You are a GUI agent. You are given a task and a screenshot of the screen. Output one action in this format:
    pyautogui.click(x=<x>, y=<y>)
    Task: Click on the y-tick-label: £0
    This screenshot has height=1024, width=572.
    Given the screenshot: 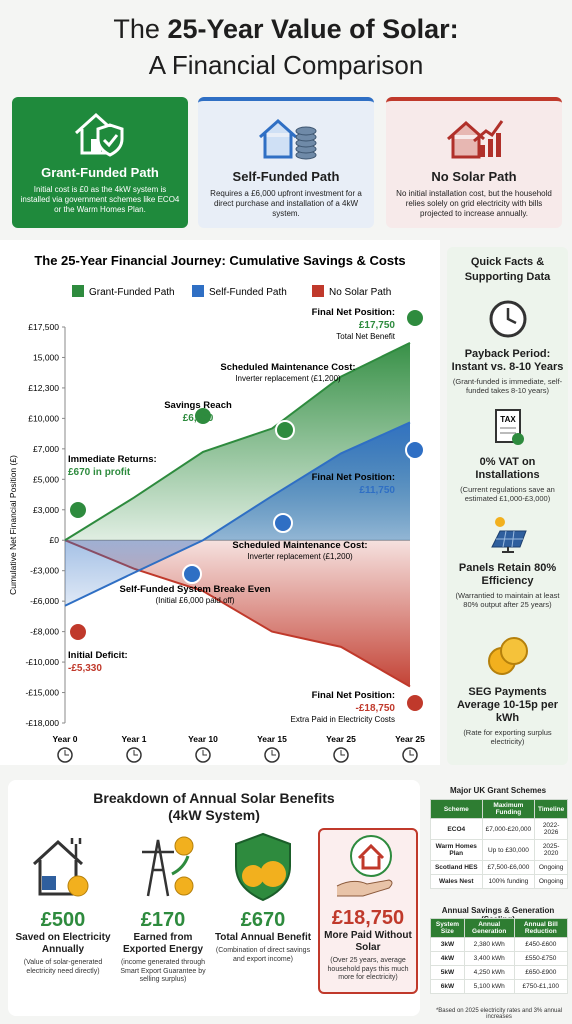 What is the action you would take?
    pyautogui.click(x=55, y=540)
    